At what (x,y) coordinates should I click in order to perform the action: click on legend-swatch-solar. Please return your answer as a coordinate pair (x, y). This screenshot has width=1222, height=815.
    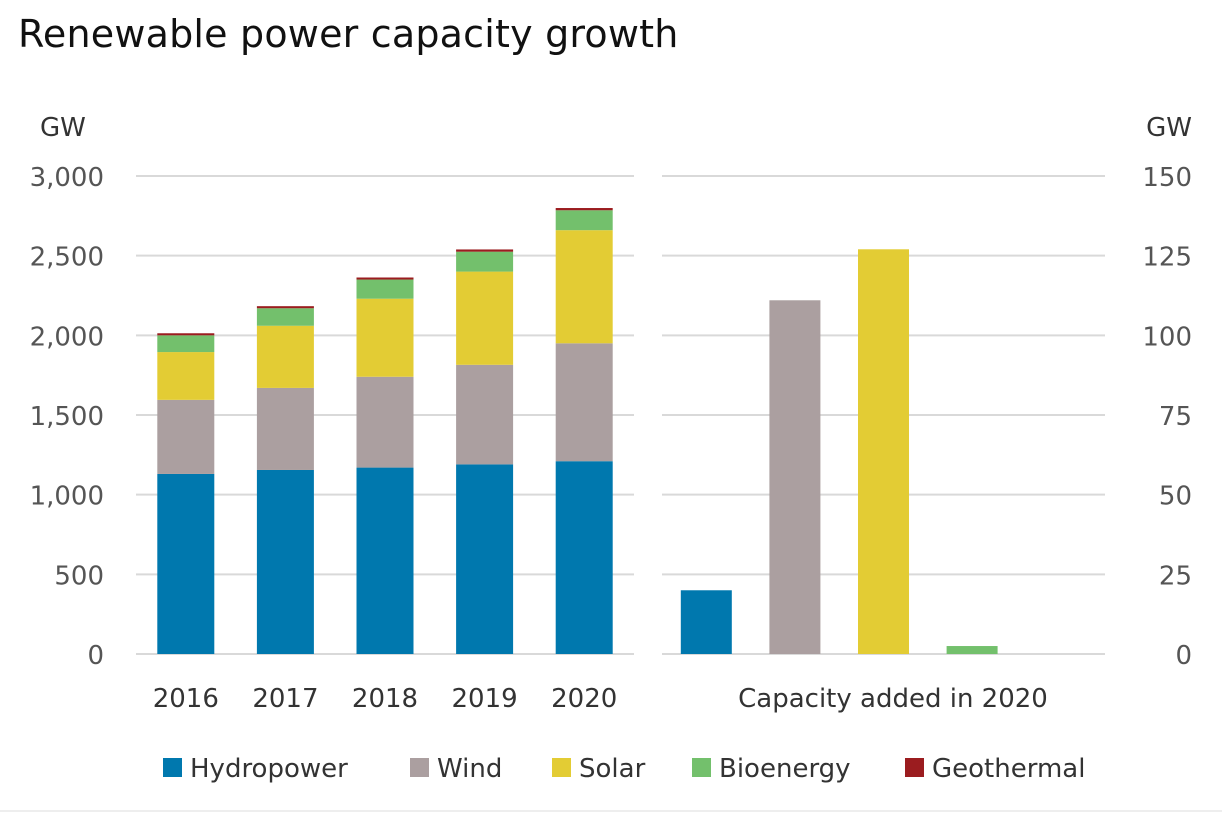
    Looking at the image, I should click on (561, 767).